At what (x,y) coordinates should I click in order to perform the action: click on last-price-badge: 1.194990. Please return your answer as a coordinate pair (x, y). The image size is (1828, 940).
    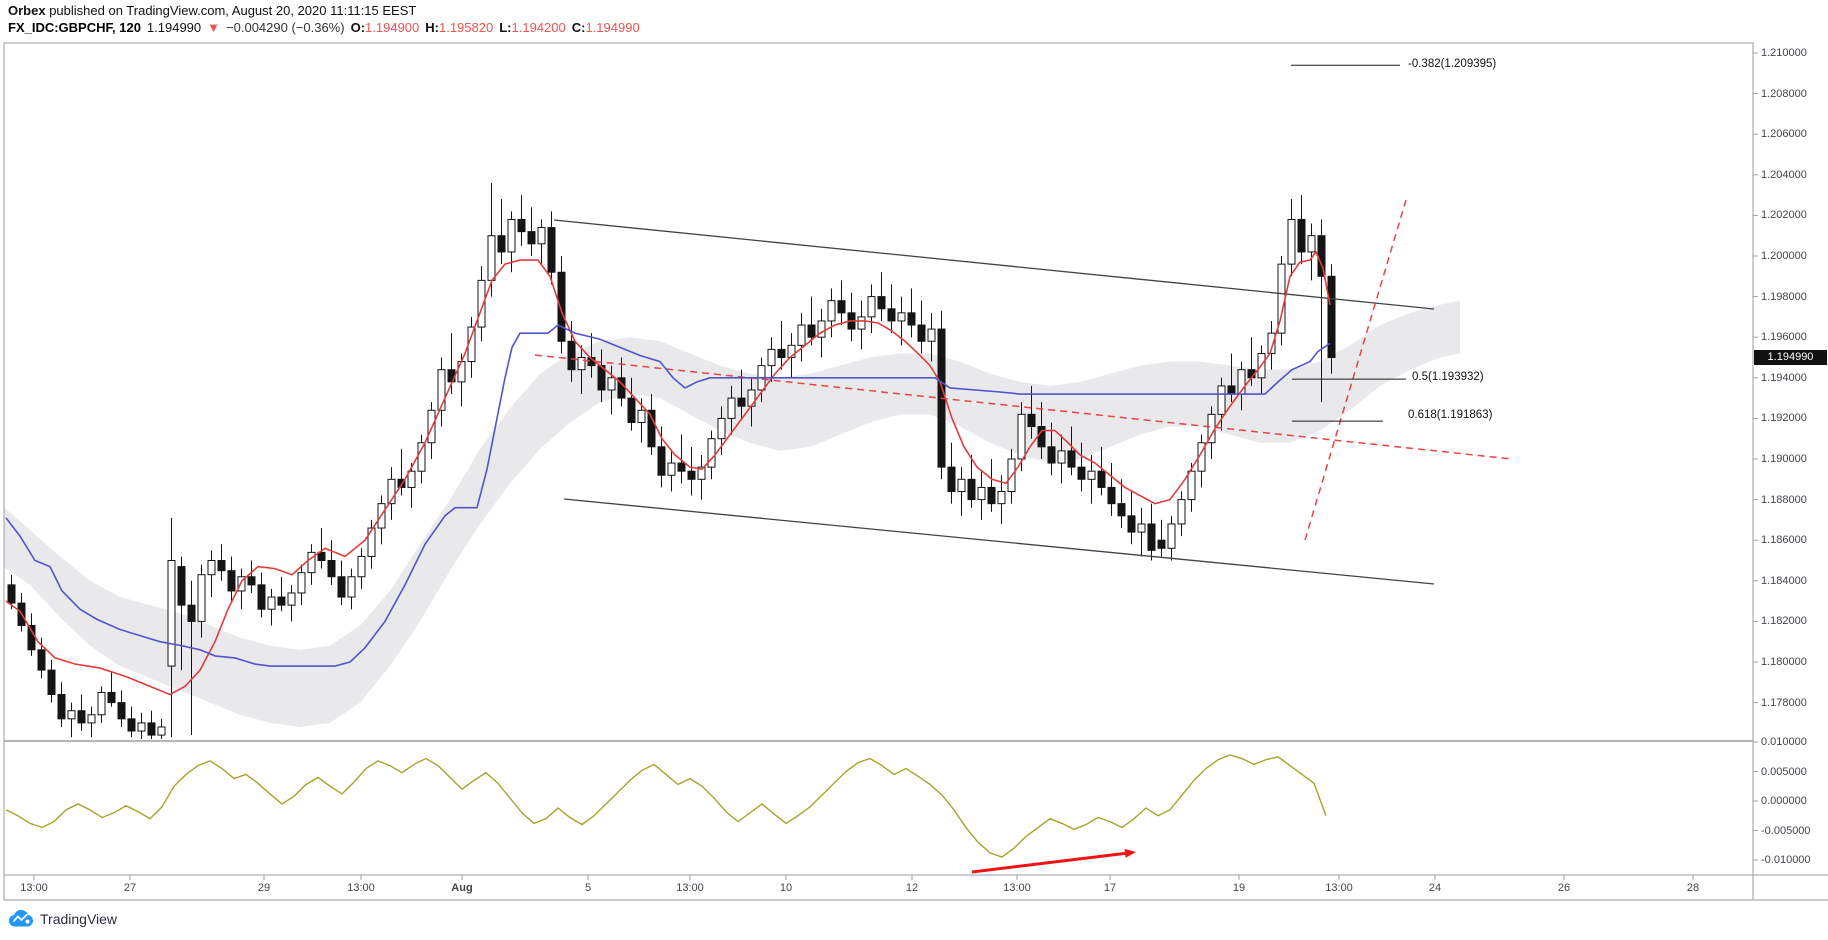
    Looking at the image, I should click on (1790, 357).